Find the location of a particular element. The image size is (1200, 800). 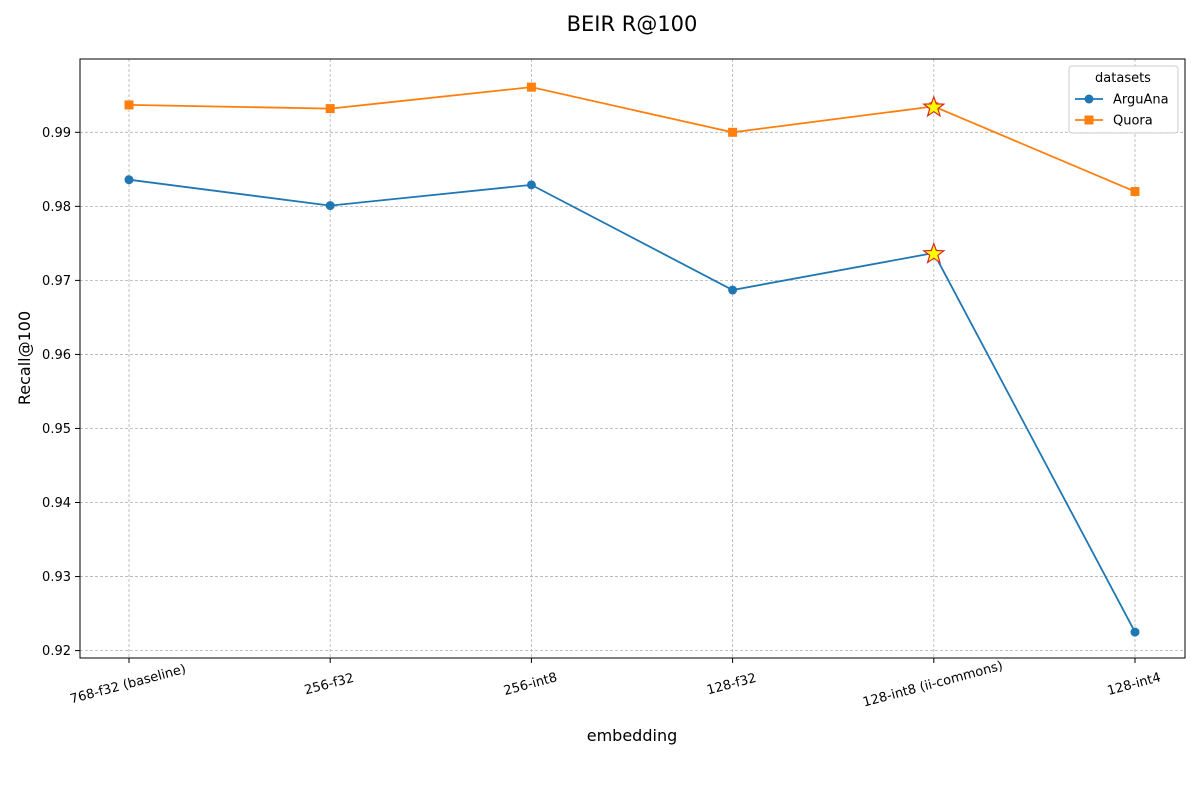

x-tick-label: 128-int4 is located at coordinates (1134, 684).